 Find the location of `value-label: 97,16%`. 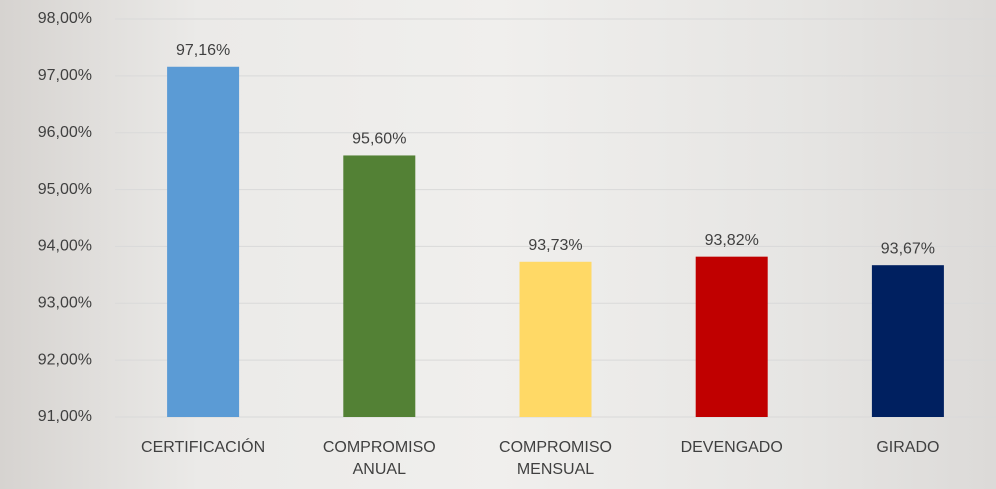

value-label: 97,16% is located at coordinates (203, 50).